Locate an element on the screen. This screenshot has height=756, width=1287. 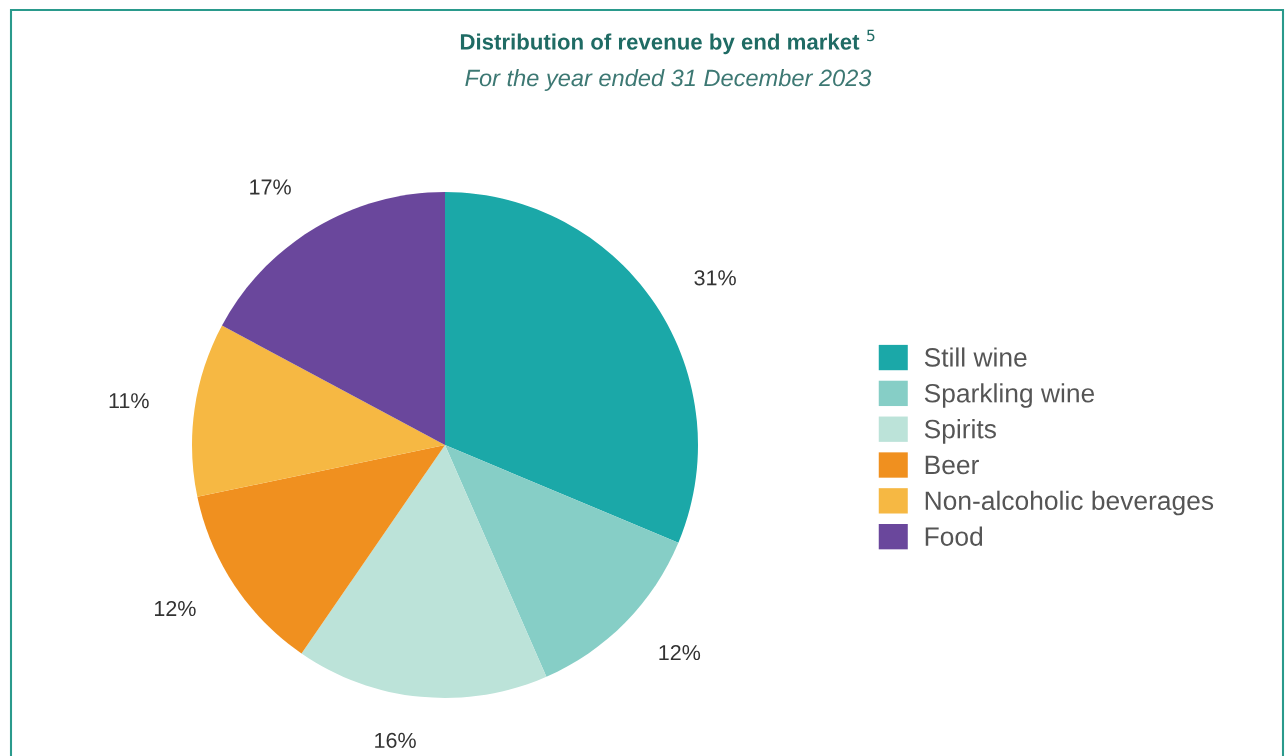
legend-label: Beer is located at coordinates (952, 465).